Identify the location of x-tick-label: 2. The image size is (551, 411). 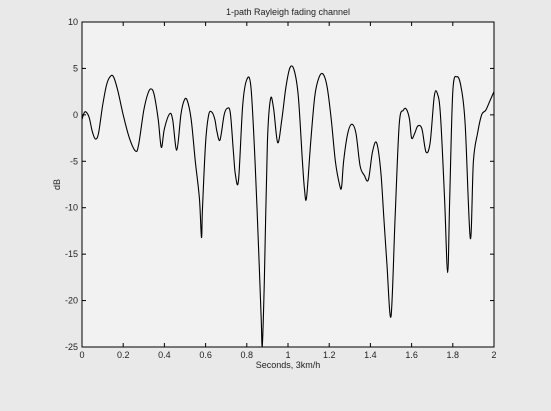
(493, 355).